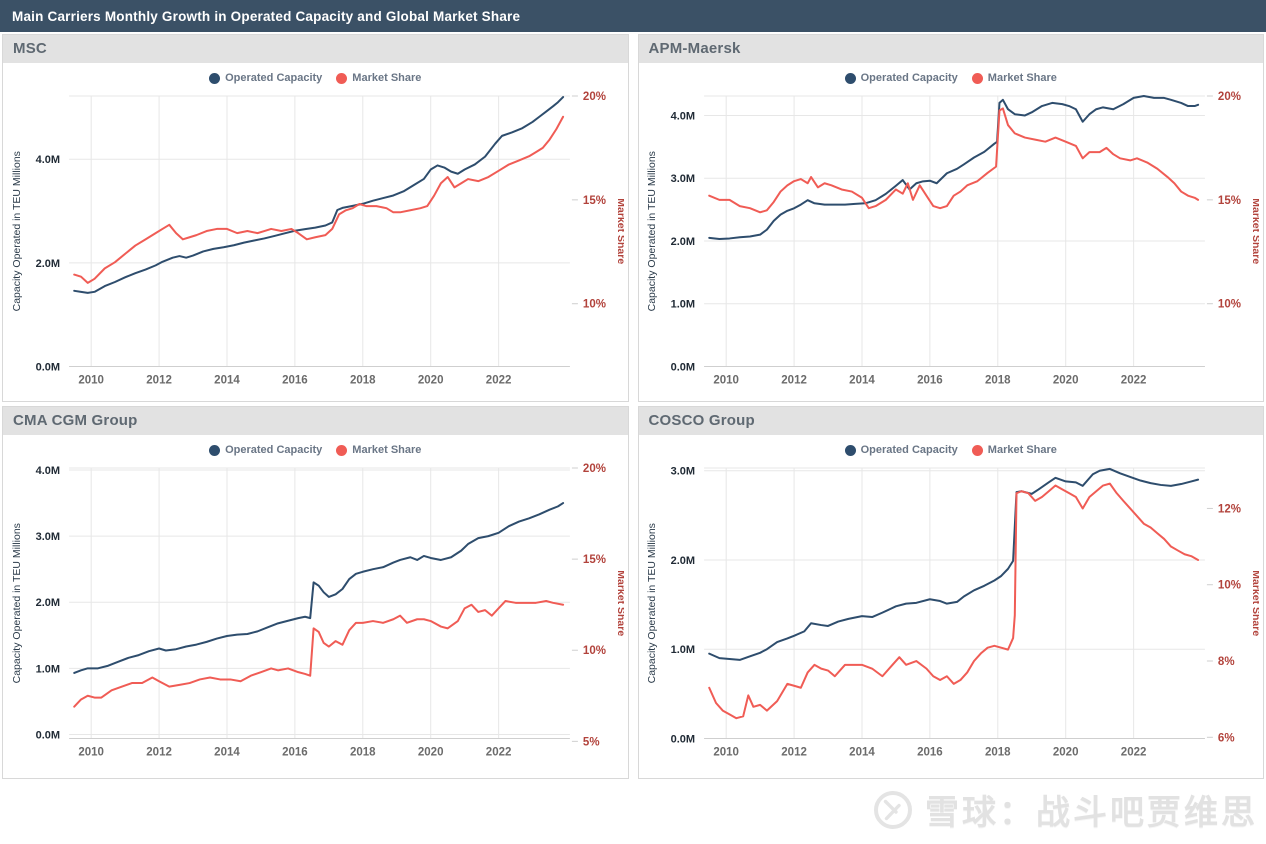 This screenshot has height=844, width=1266. I want to click on watermark-text: 雪球：战斗吧贾维思, so click(1091, 813).